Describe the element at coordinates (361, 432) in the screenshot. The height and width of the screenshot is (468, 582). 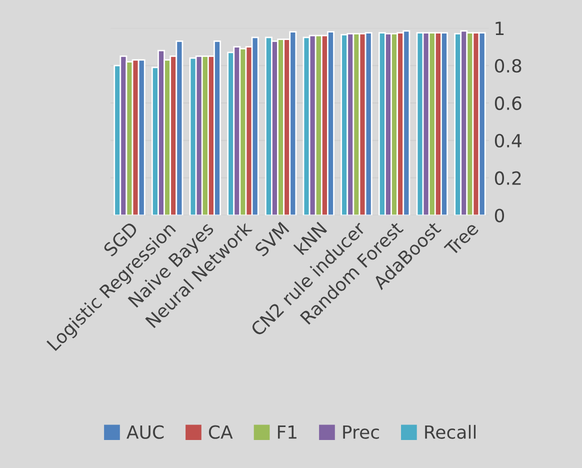
I see `legend-label: Prec` at that location.